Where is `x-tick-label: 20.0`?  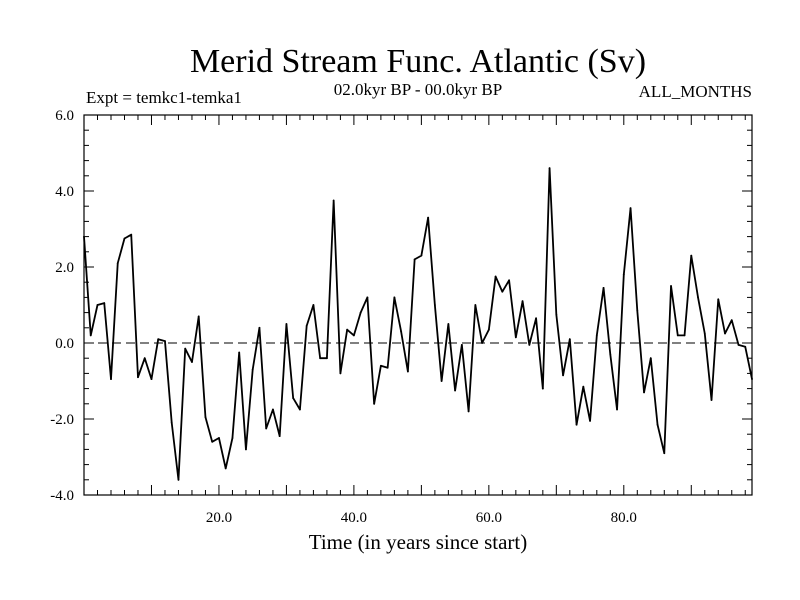
x-tick-label: 20.0 is located at coordinates (219, 518).